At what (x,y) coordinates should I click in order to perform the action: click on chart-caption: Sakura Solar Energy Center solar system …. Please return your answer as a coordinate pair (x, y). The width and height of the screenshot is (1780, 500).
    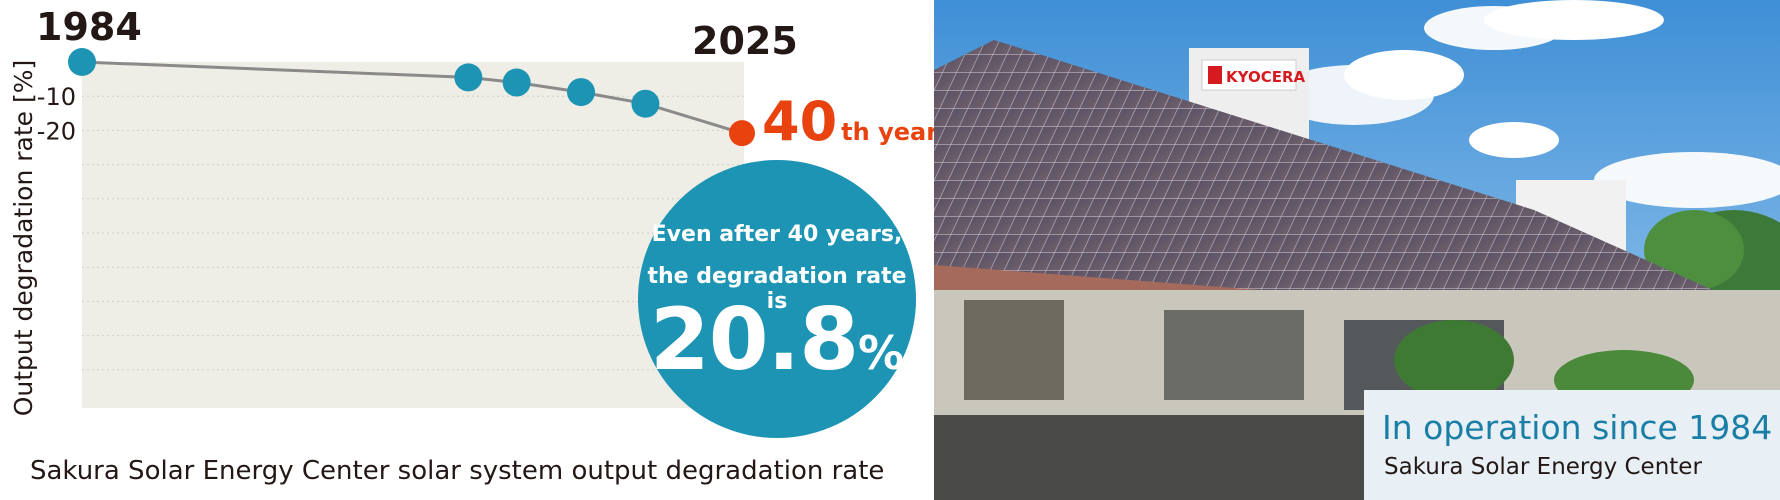
    Looking at the image, I should click on (457, 471).